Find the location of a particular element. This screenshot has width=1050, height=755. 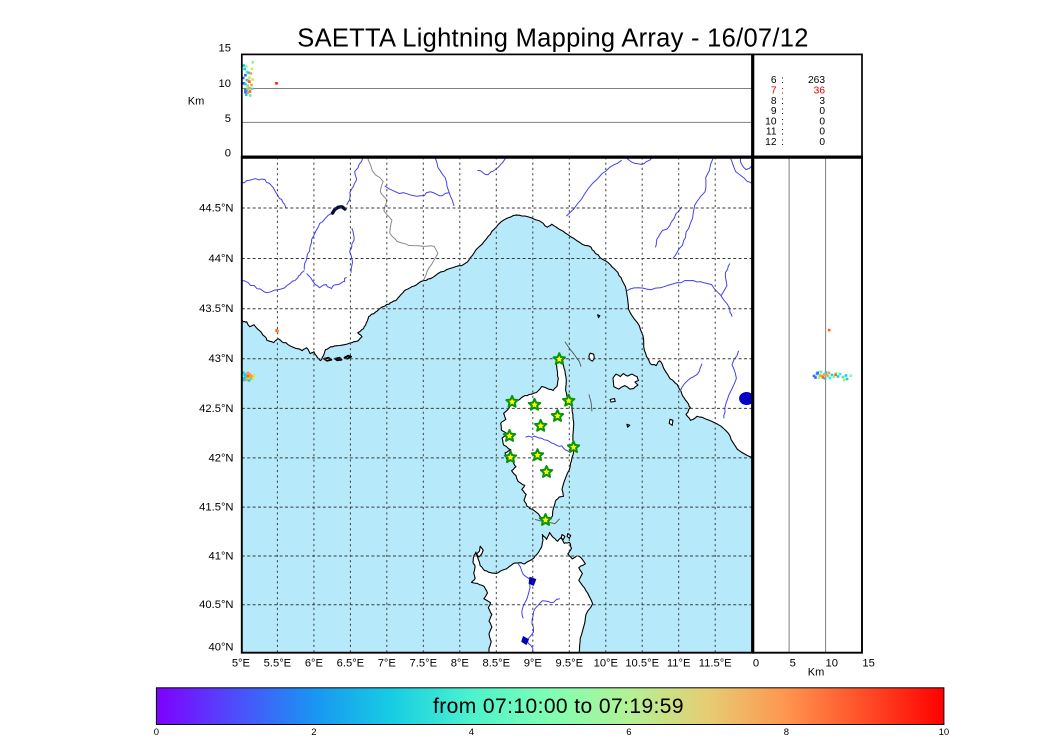

svg-text: 8.5°E is located at coordinates (497, 664).